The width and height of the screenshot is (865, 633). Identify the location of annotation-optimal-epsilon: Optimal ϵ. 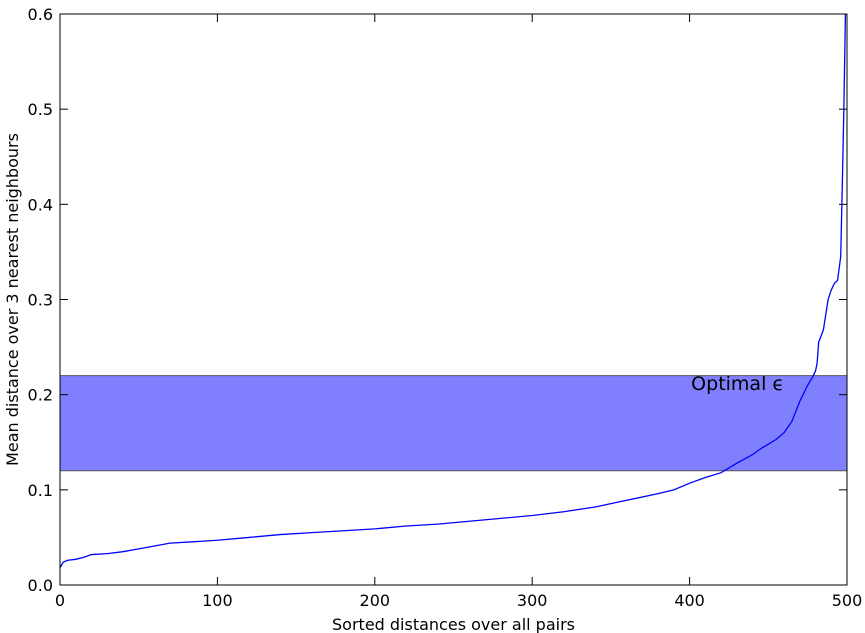
(737, 384).